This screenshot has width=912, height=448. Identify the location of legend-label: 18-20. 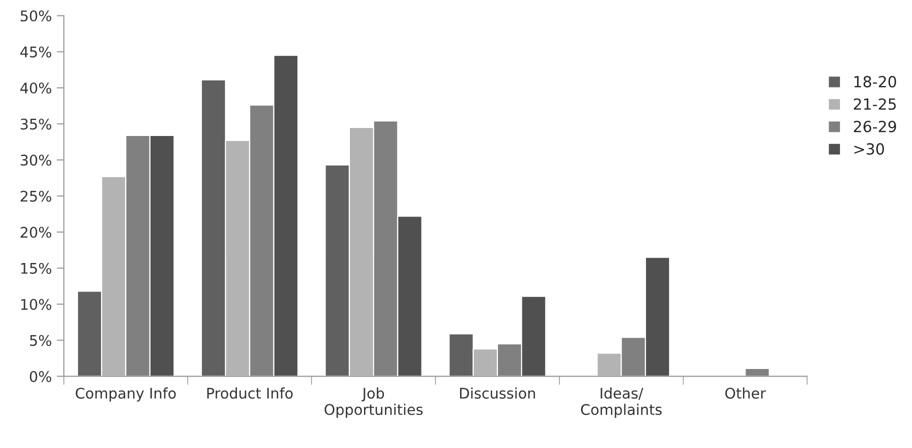
(875, 82).